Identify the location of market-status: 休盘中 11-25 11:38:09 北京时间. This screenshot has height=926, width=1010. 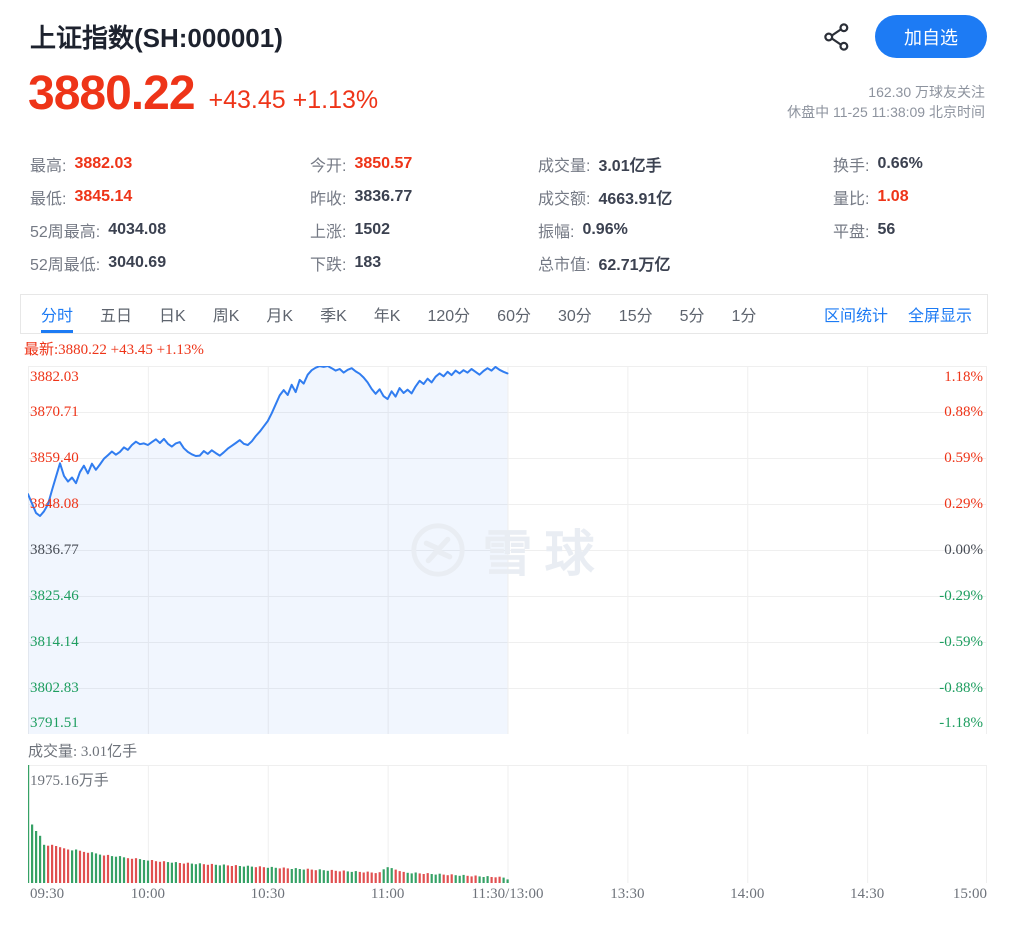
(886, 112).